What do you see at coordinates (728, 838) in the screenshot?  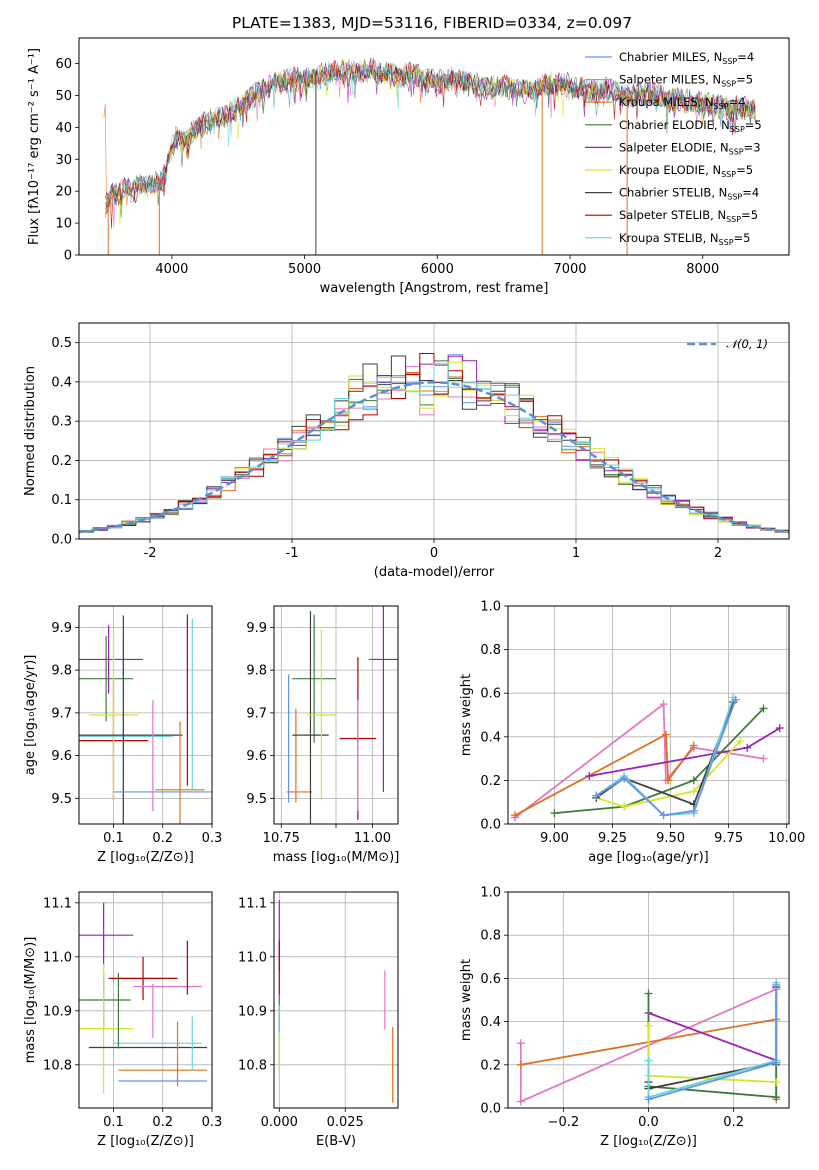 I see `x-tick-label: 9.75` at bounding box center [728, 838].